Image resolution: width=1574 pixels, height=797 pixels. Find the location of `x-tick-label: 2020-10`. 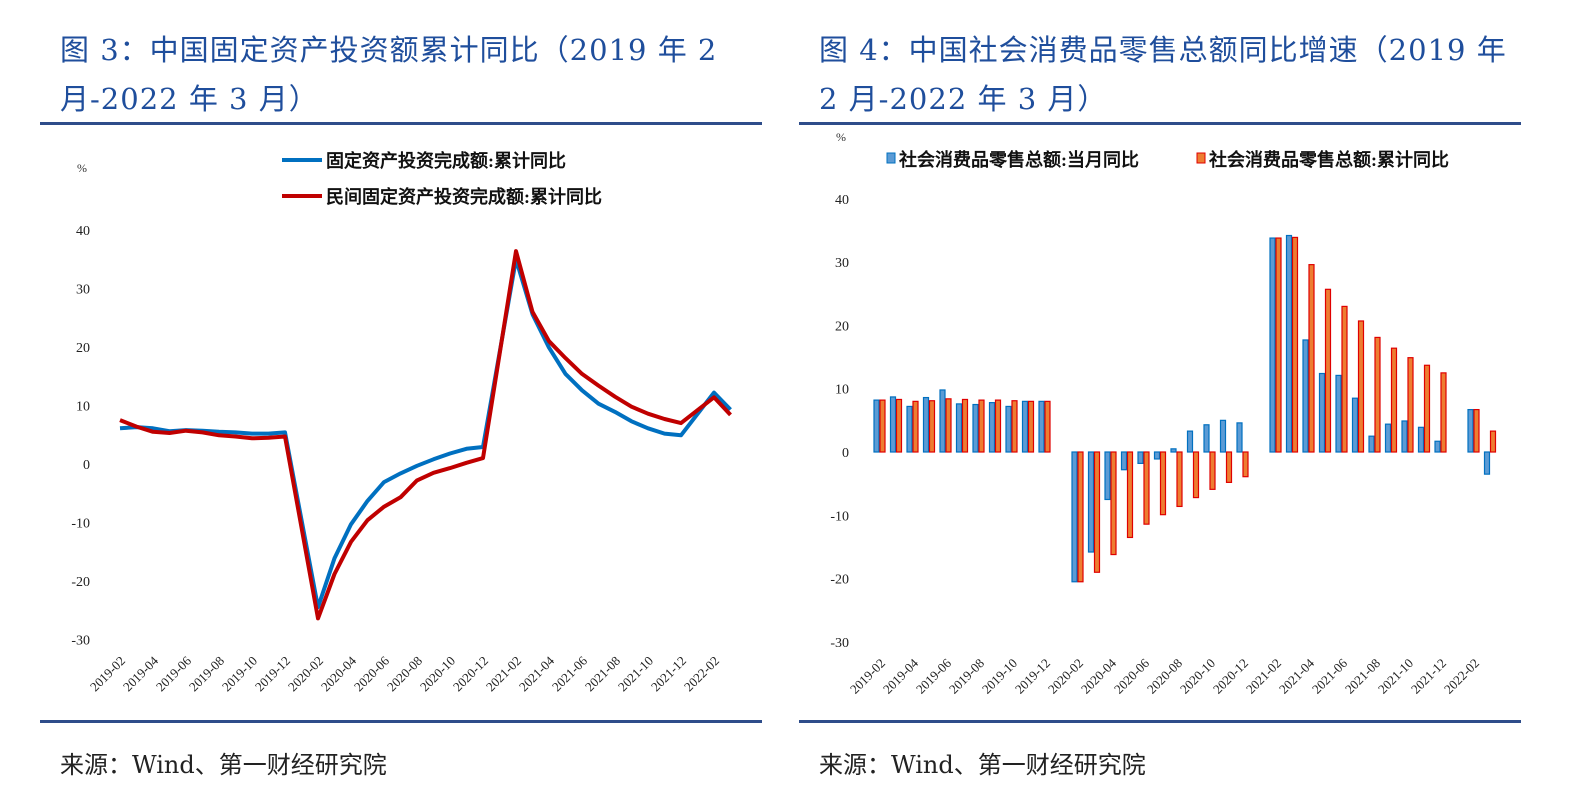

x-tick-label: 2020-10 is located at coordinates (1197, 675).